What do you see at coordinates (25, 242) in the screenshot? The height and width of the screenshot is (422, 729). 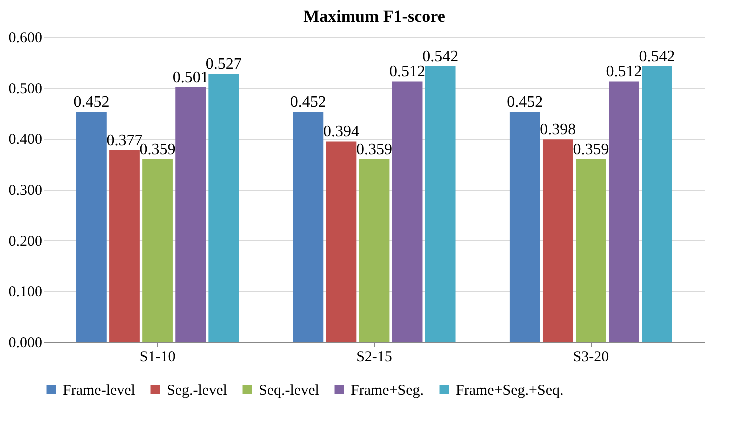 I see `y-tick-label: 0.200` at bounding box center [25, 242].